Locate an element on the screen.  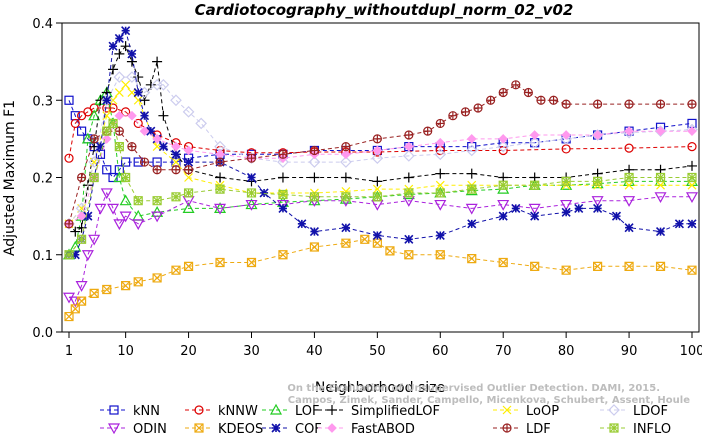
legend-item-LDF: LDF is located at coordinates (522, 428).